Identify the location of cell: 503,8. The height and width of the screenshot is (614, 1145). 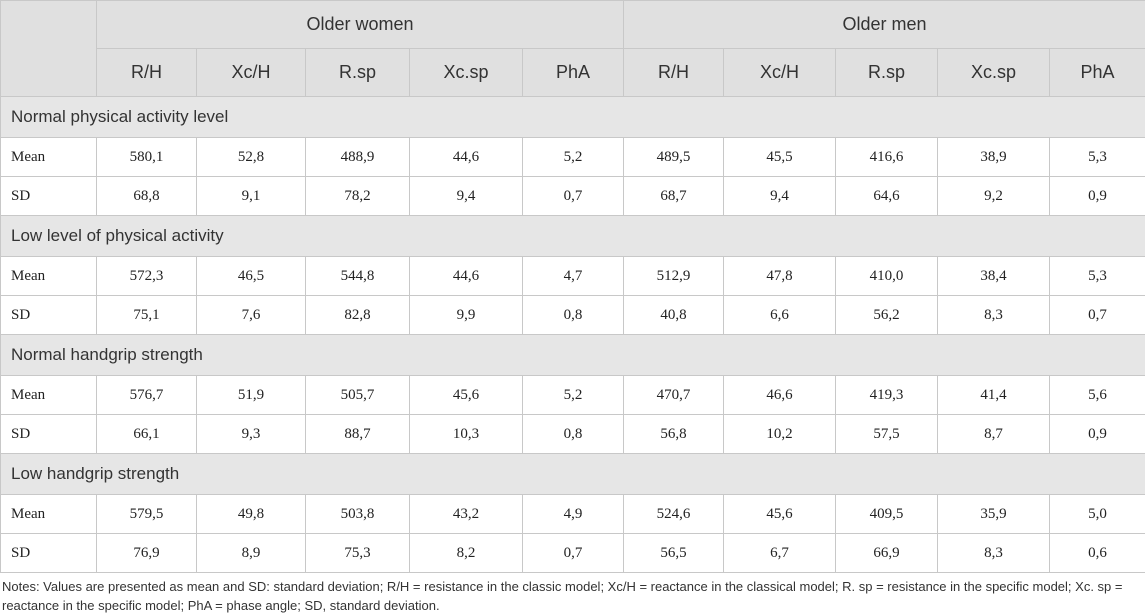
(357, 514).